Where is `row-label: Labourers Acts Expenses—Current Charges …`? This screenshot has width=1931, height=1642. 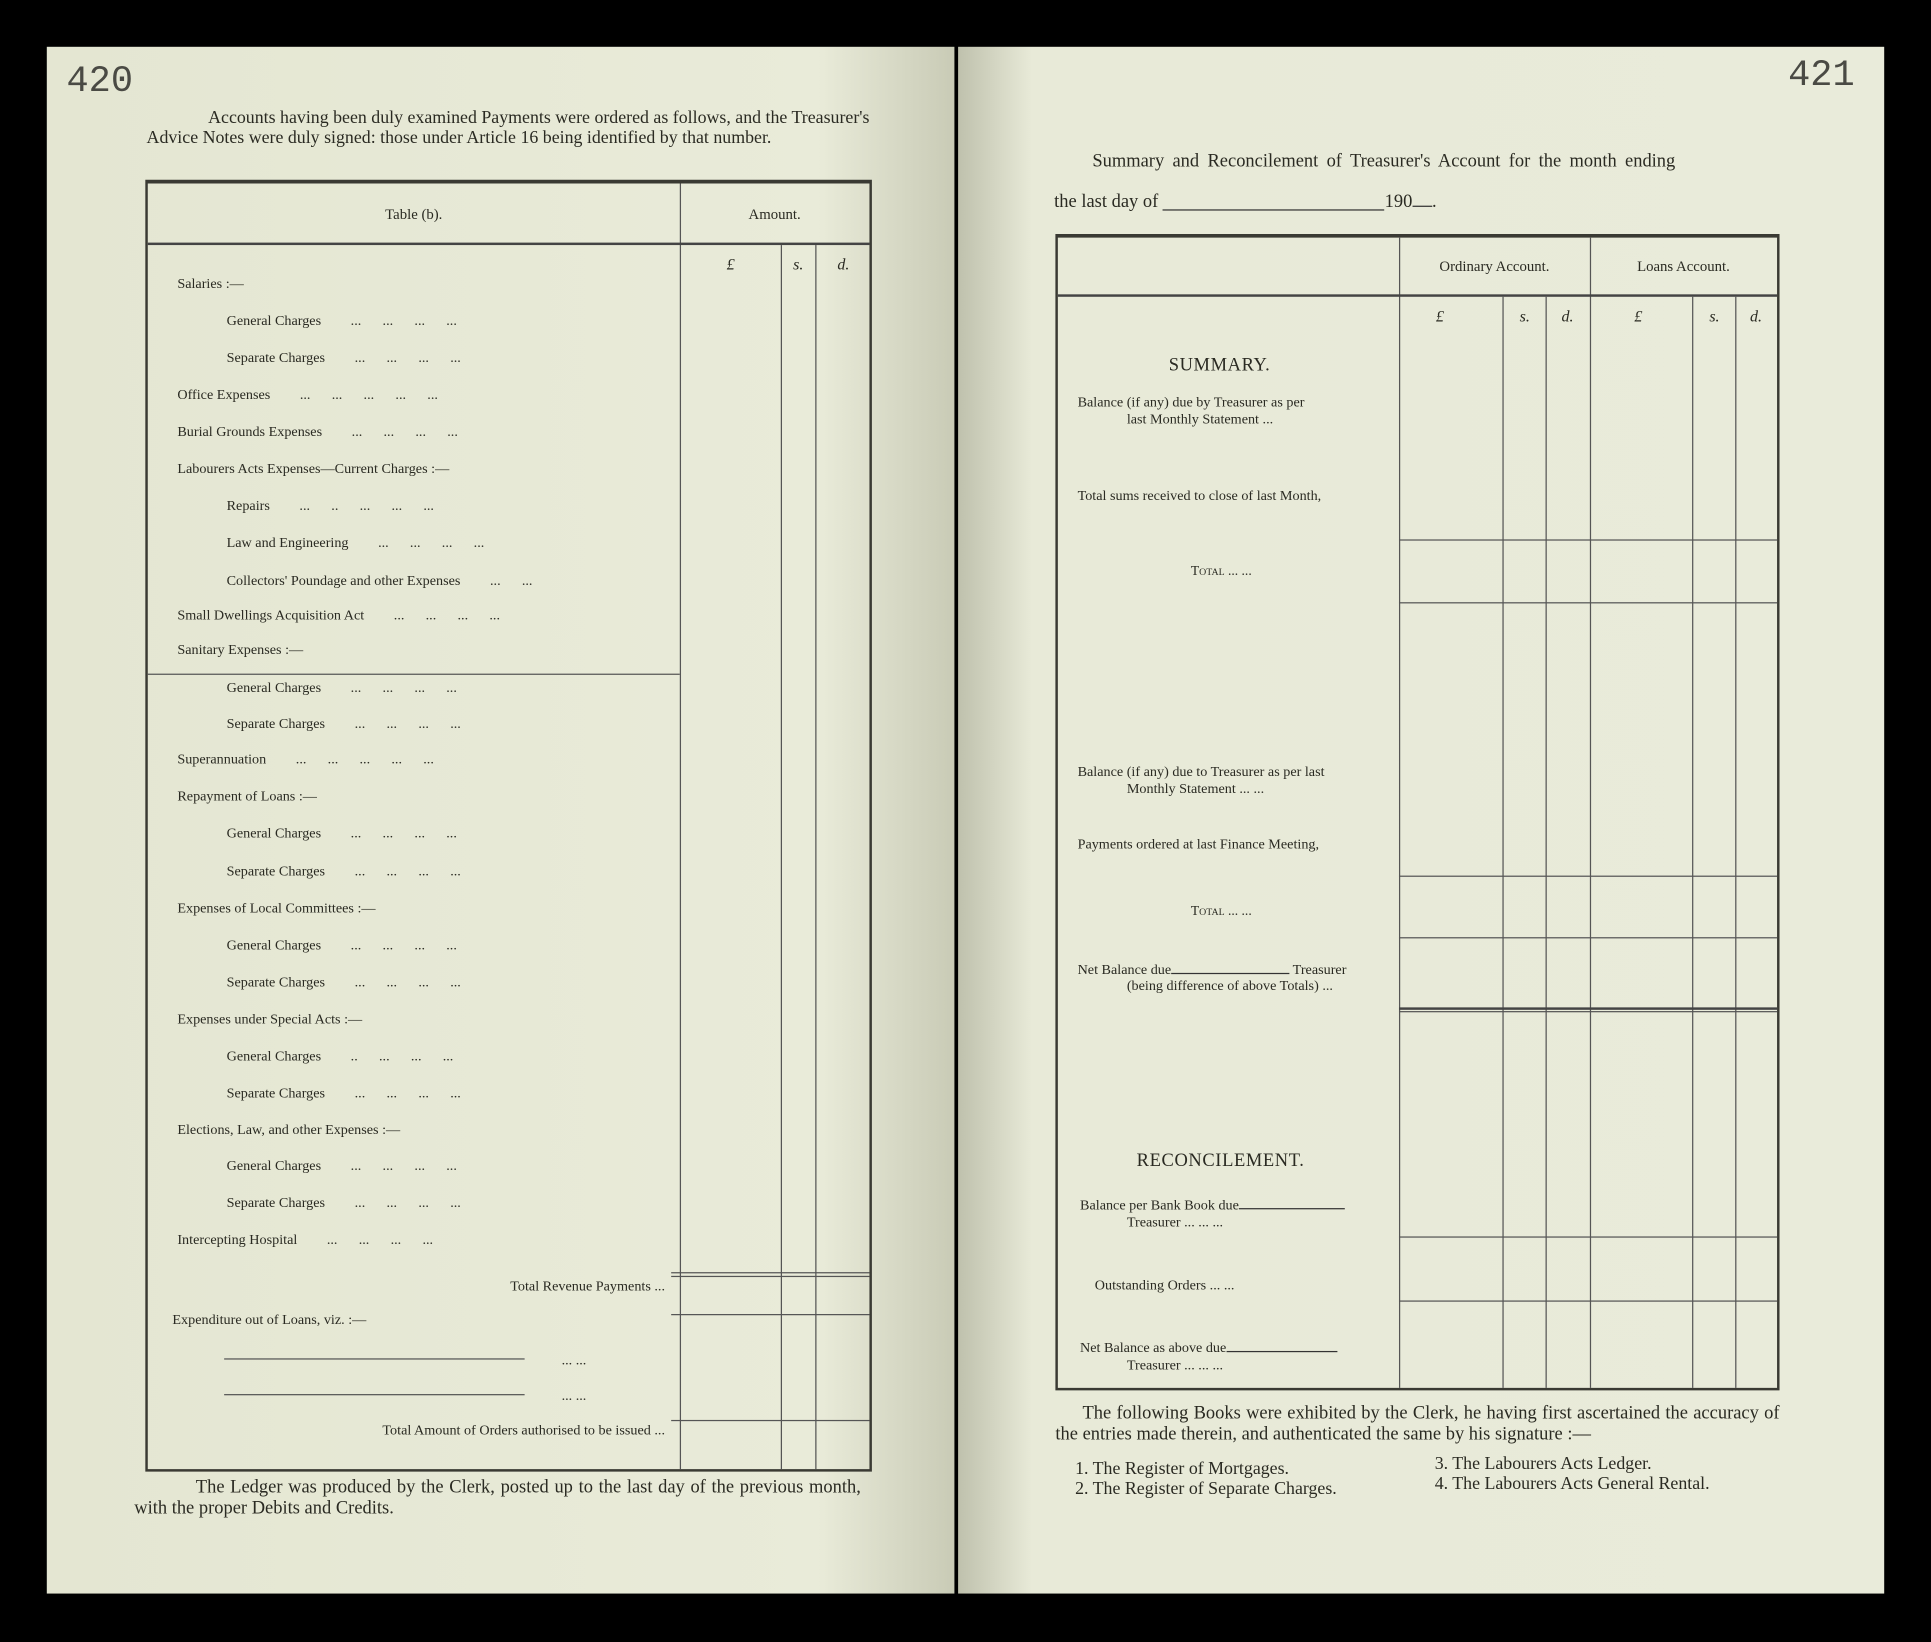
row-label: Labourers Acts Expenses—Current Charges … is located at coordinates (313, 469).